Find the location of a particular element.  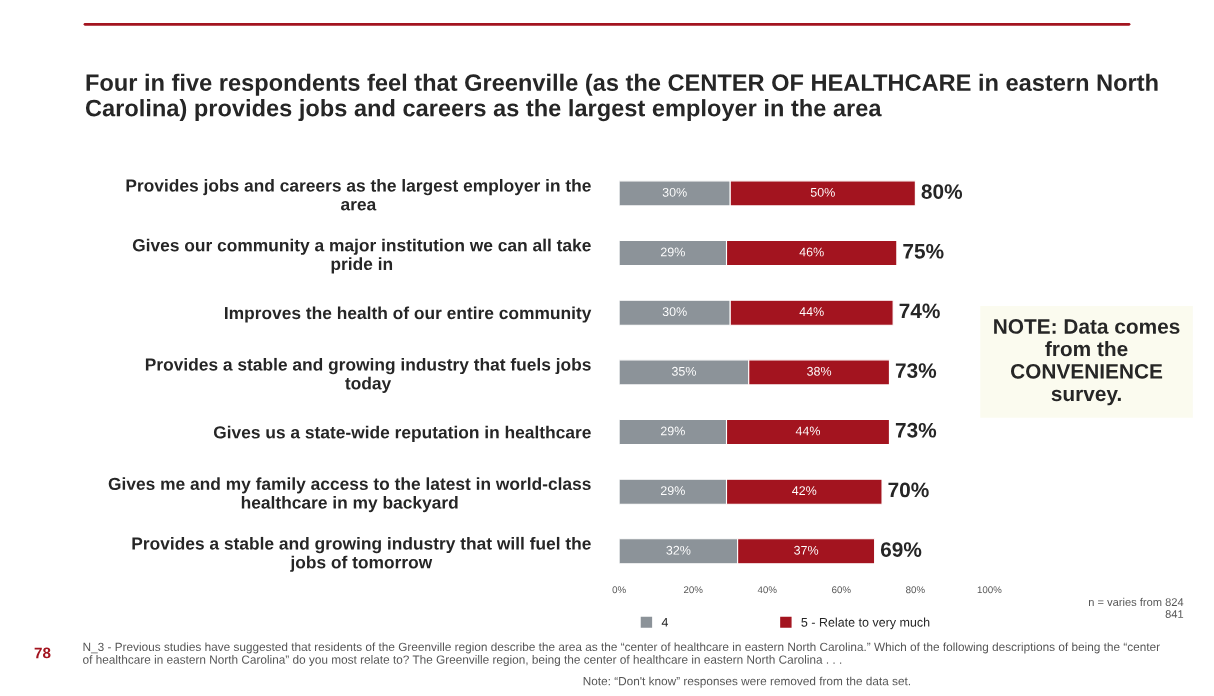

data-label: 38% is located at coordinates (819, 371).